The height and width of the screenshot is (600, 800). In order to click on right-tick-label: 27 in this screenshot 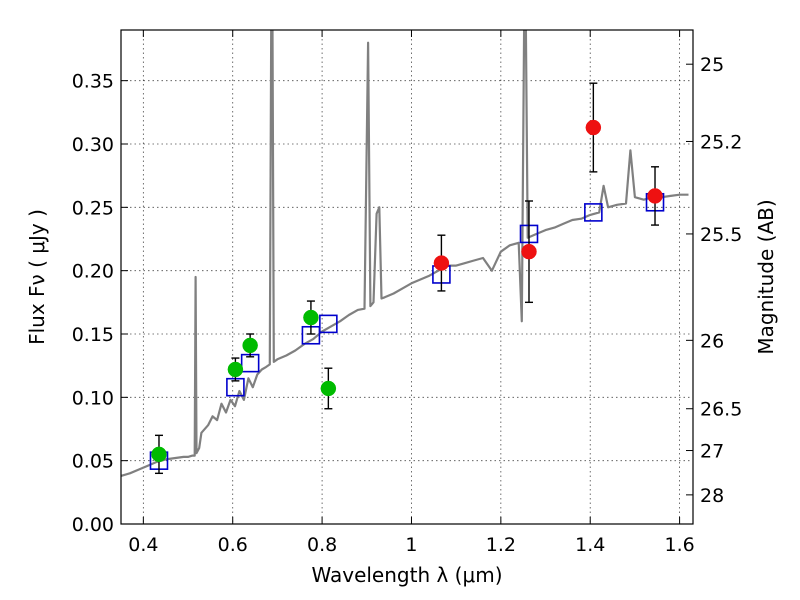, I will do `click(712, 452)`.